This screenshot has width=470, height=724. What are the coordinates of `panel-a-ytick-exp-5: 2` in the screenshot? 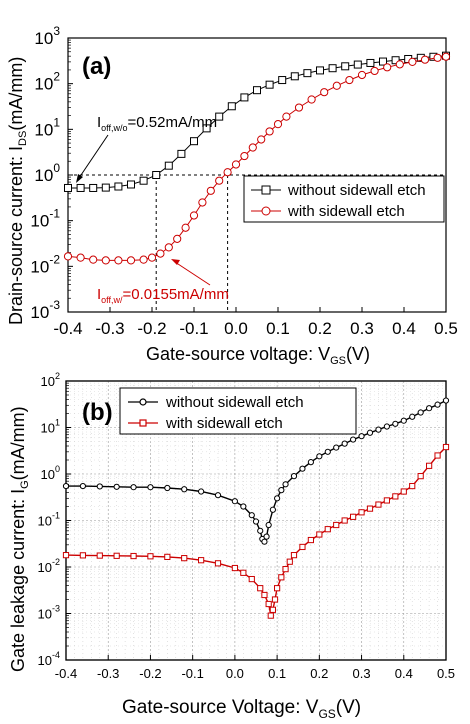 It's located at (56, 77).